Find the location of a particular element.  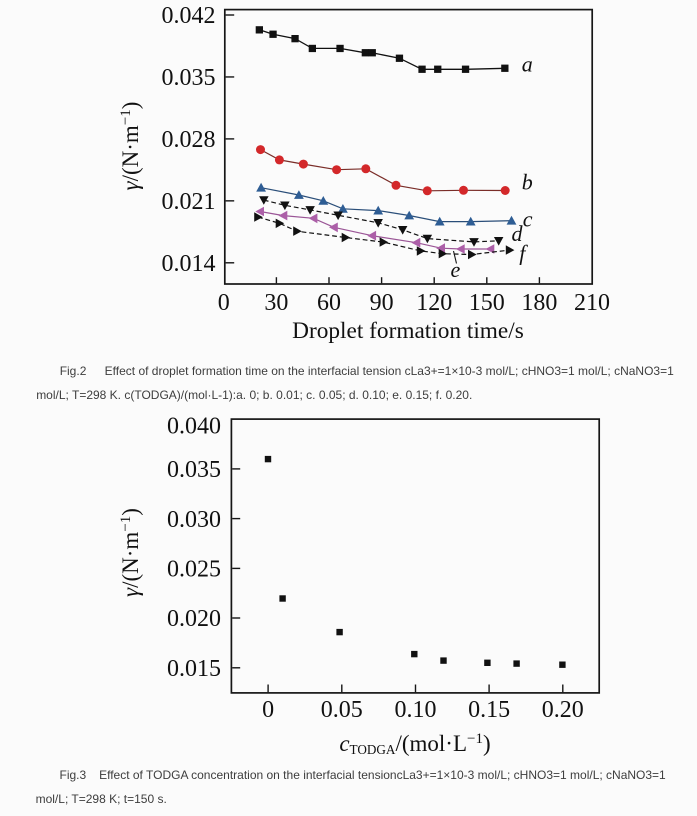

svg-text: b is located at coordinates (527, 182).